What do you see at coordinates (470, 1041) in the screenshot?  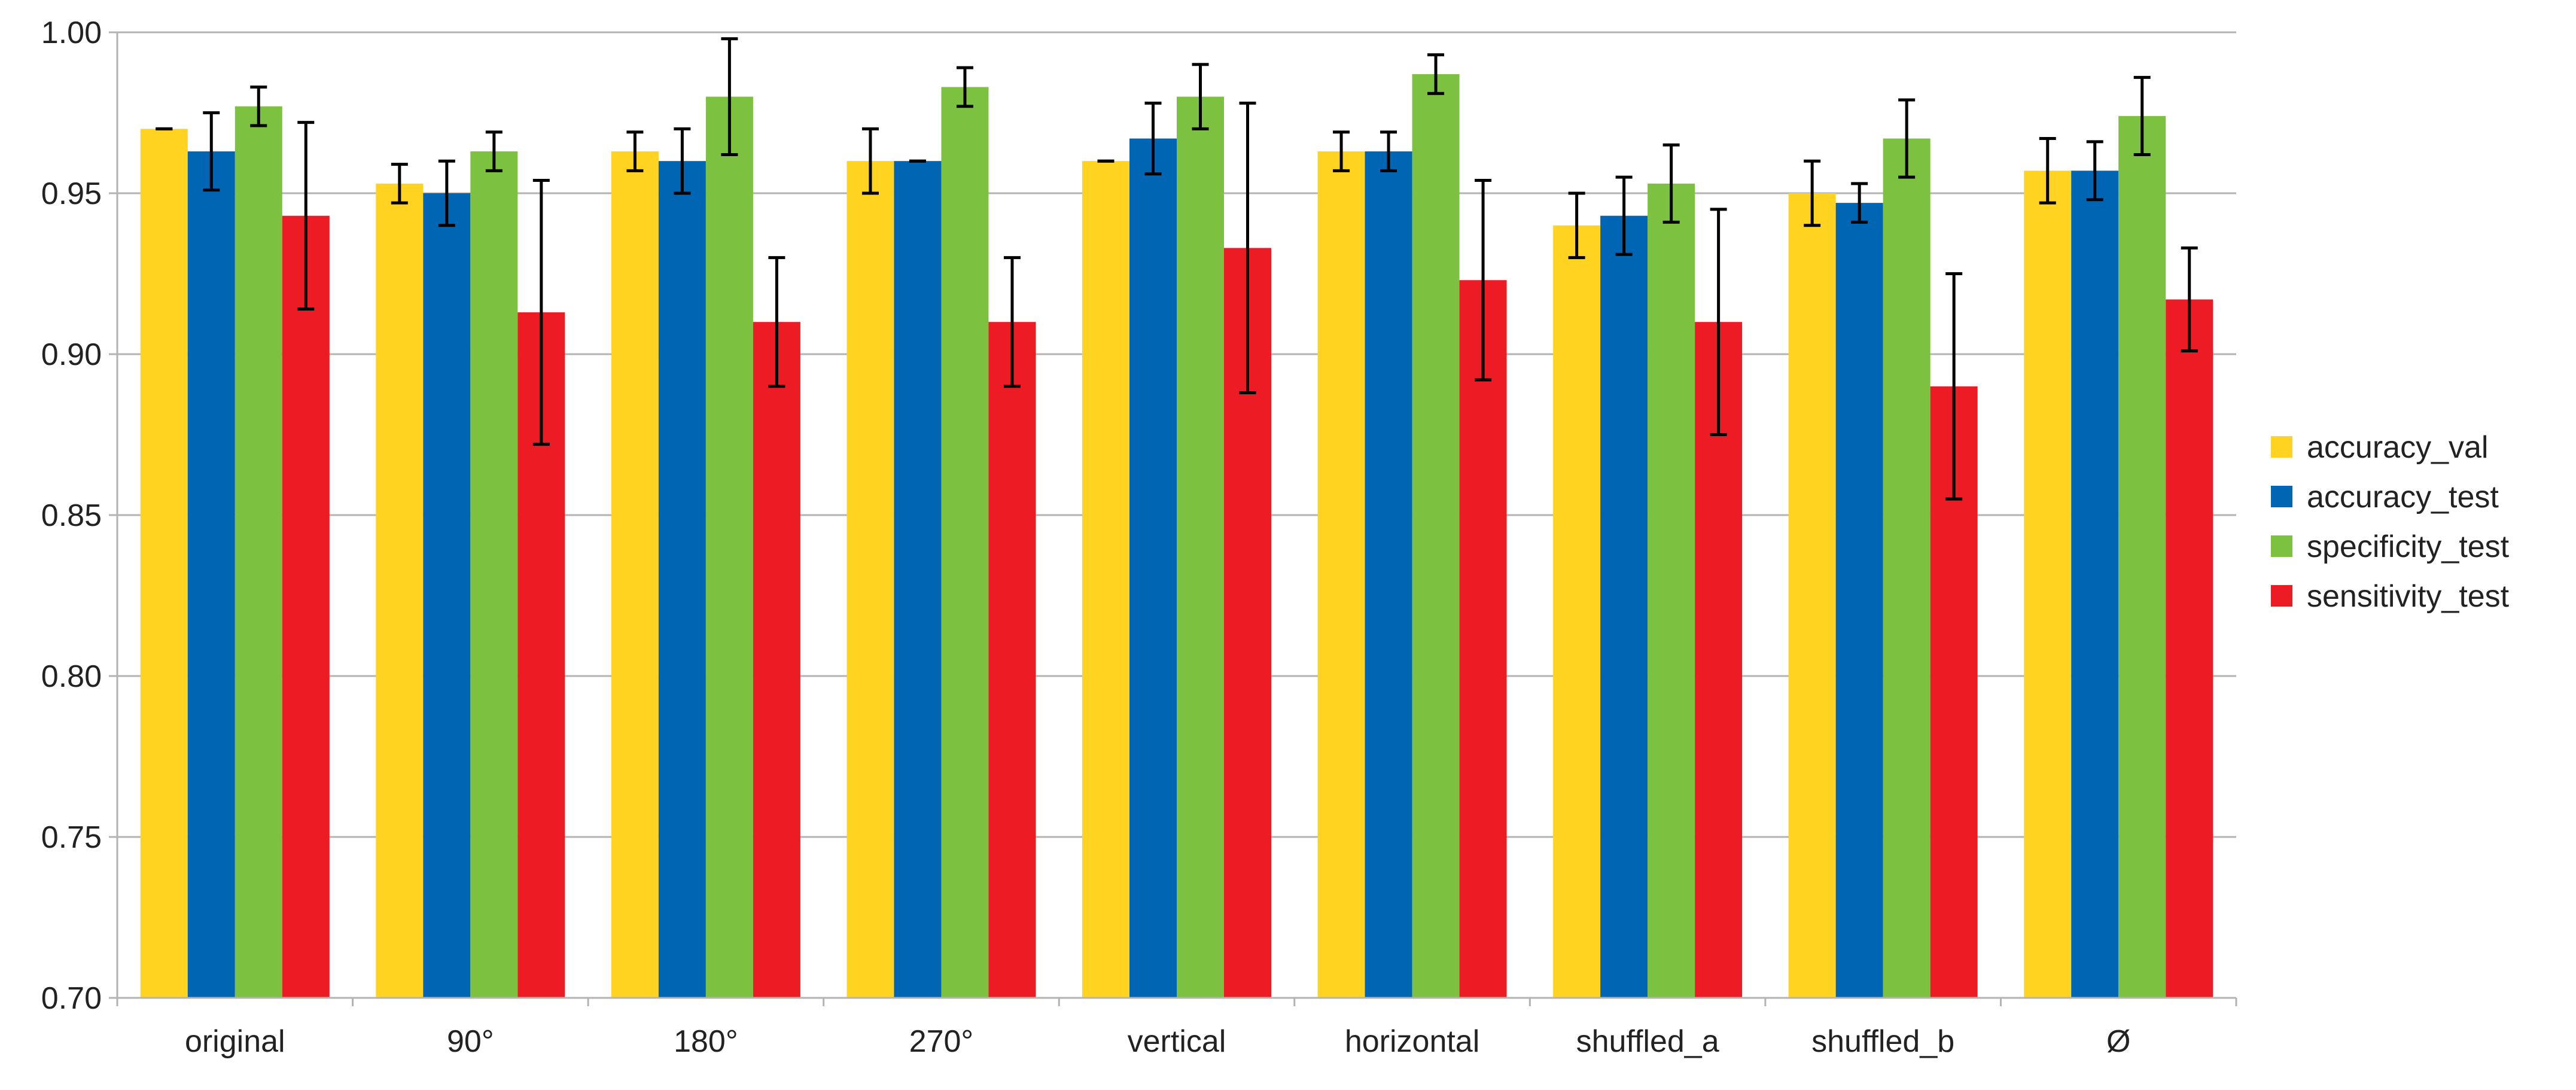 I see `x-tick-label: 90°` at bounding box center [470, 1041].